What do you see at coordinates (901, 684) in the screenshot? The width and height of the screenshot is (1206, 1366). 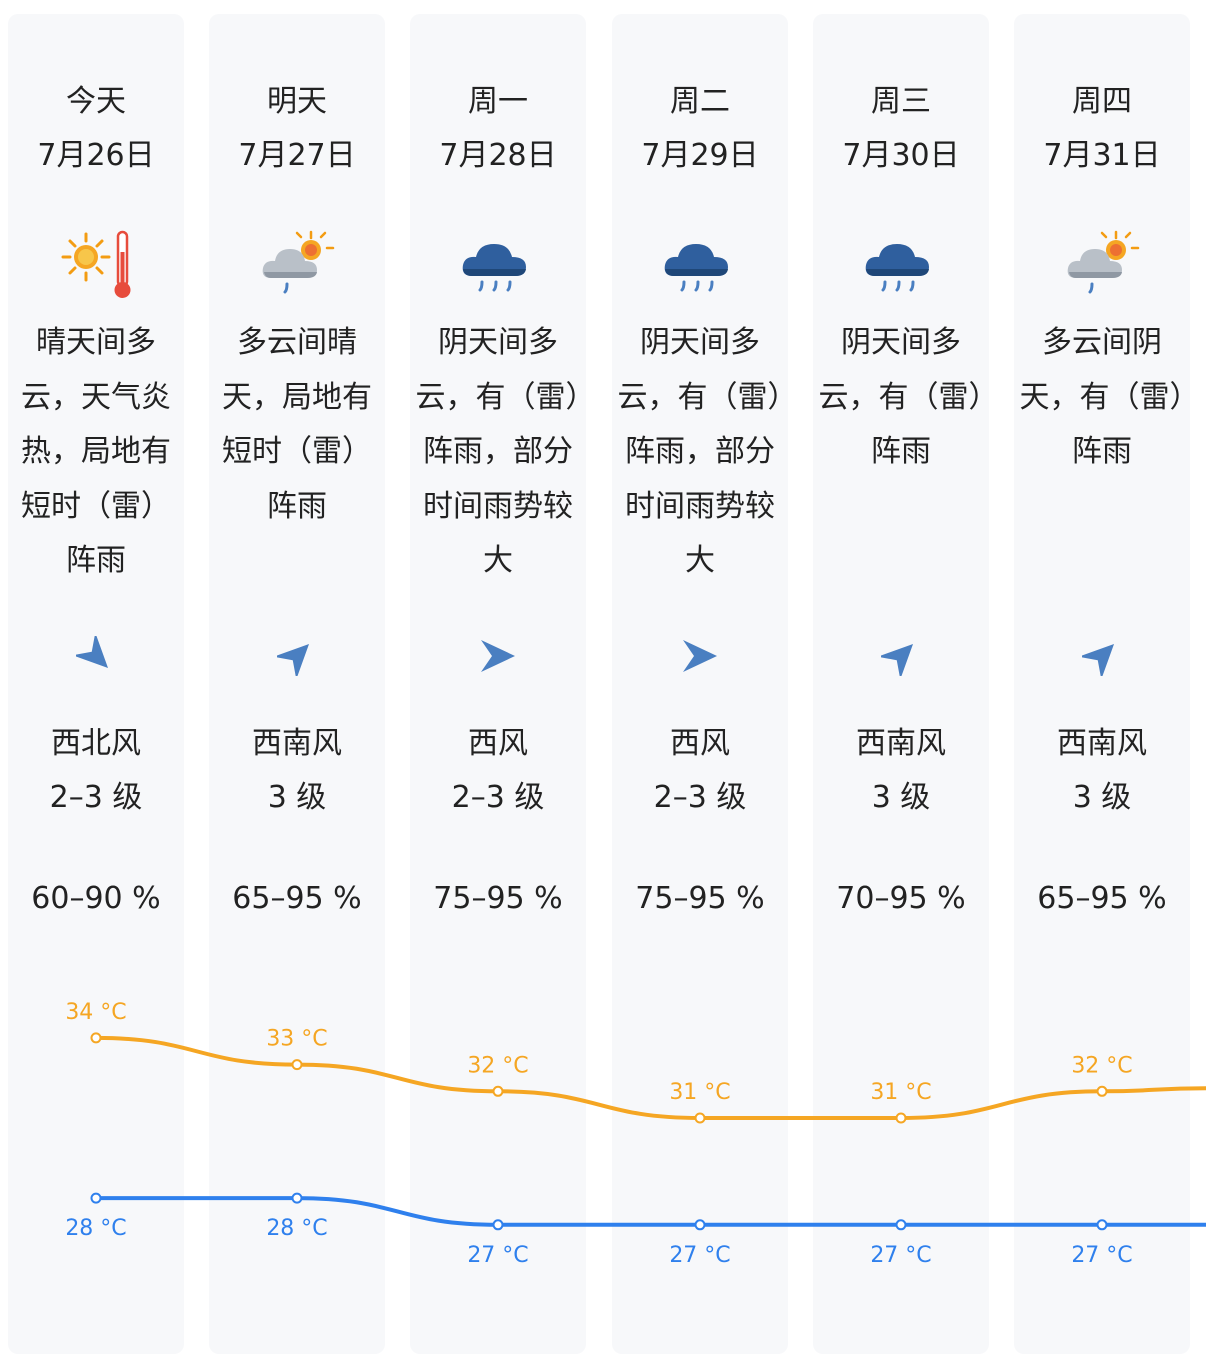 I see `forecast-day-card: 周三 7月30日 阴天间多云，有（雷）阵雨 西南风 3 级 70–95 %` at bounding box center [901, 684].